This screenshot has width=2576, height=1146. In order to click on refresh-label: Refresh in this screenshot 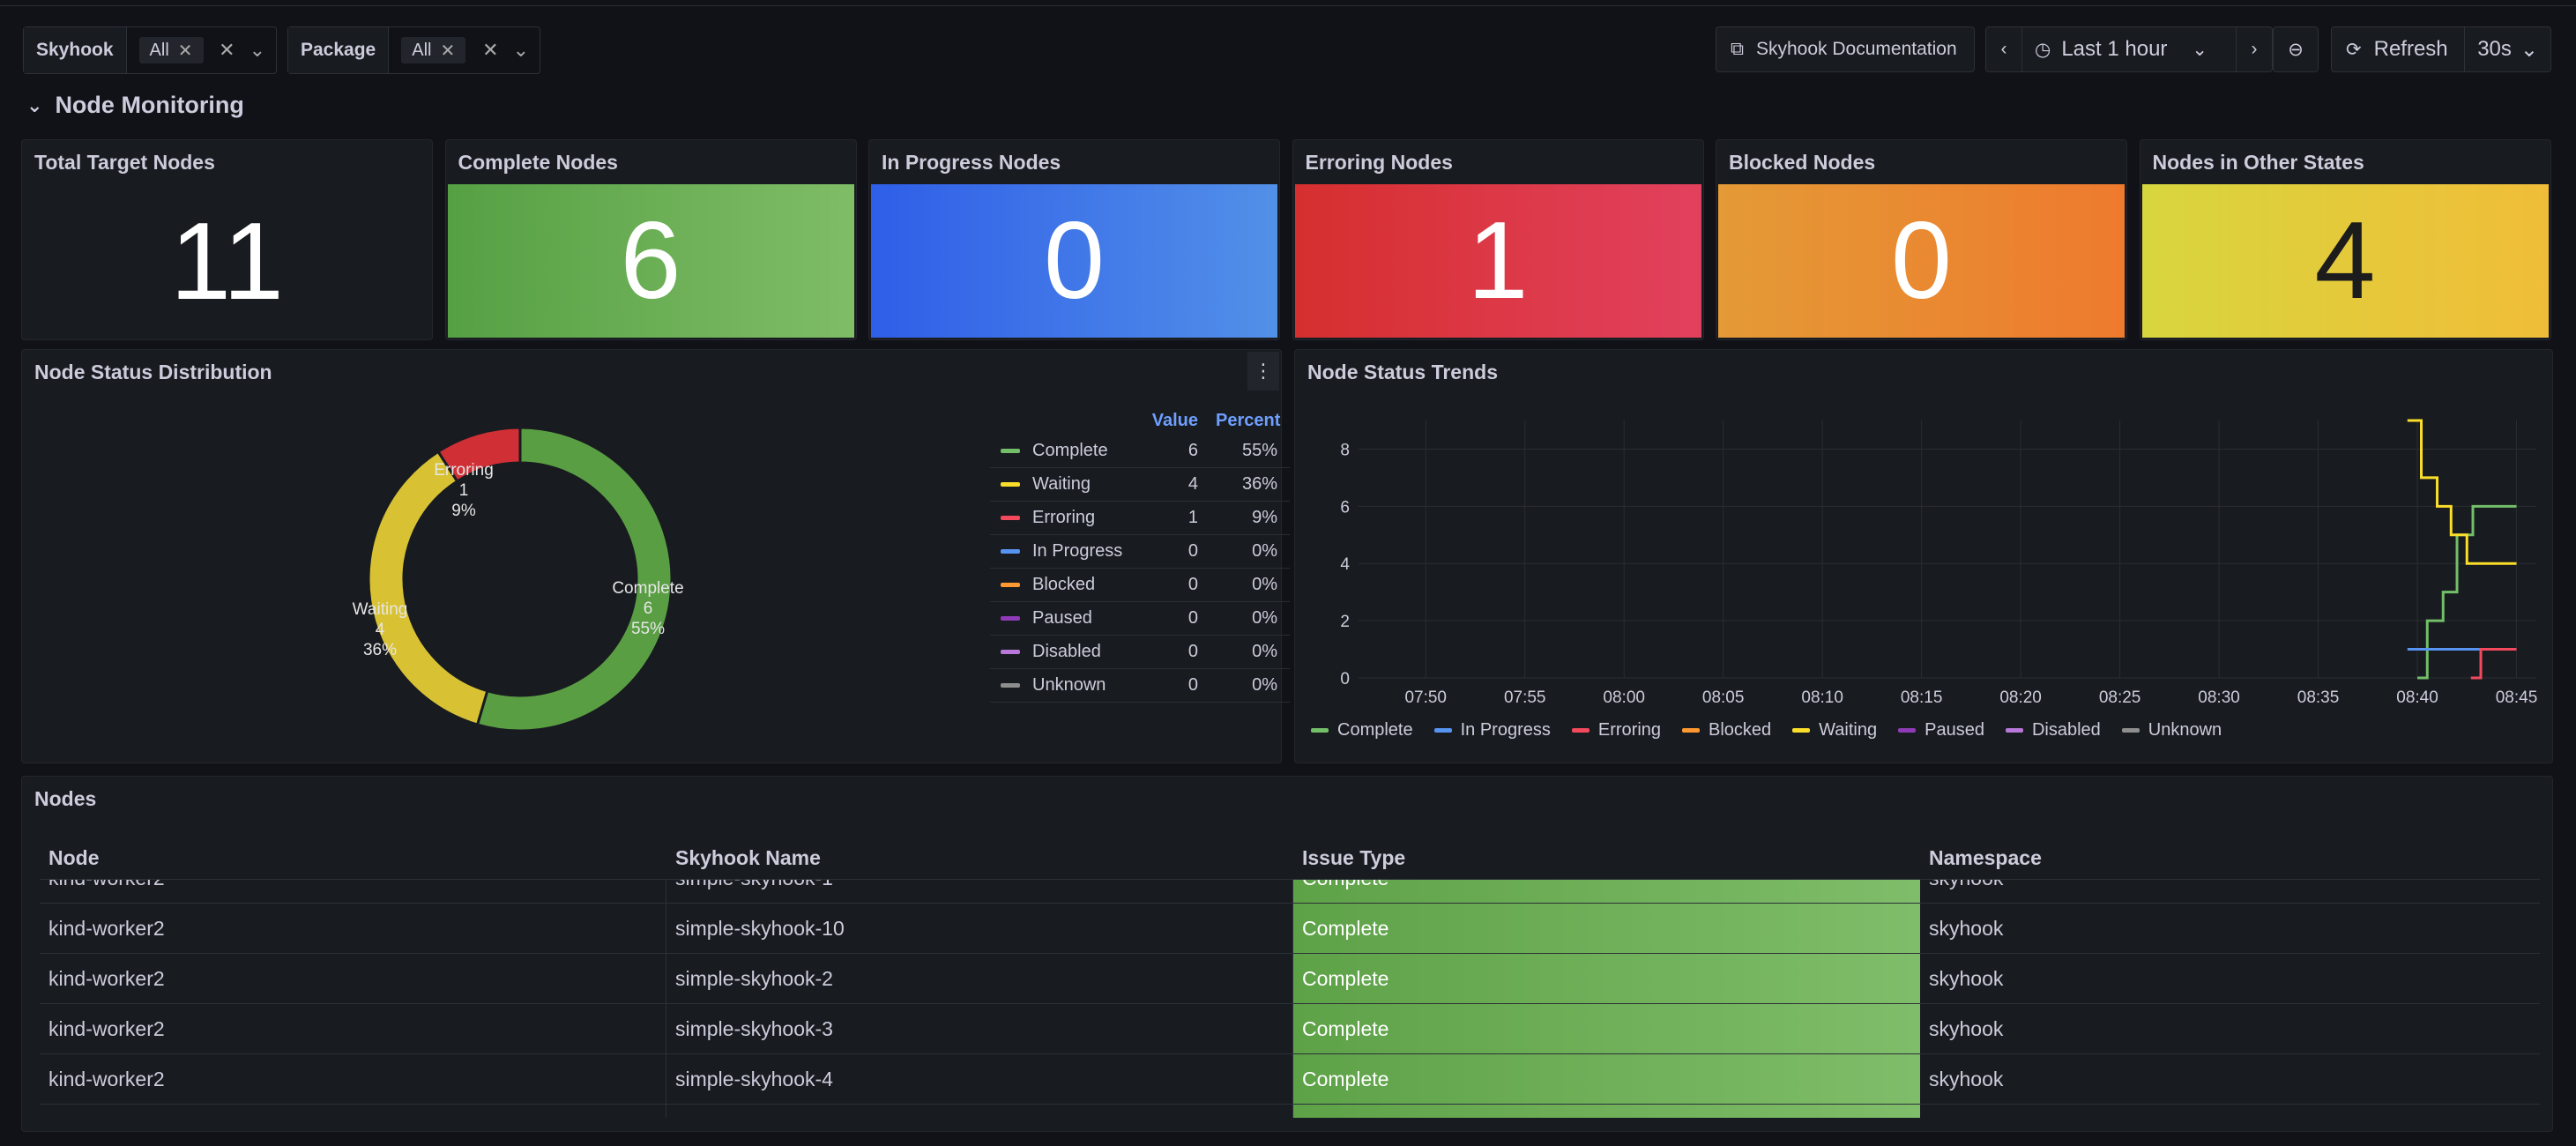, I will do `click(2411, 49)`.